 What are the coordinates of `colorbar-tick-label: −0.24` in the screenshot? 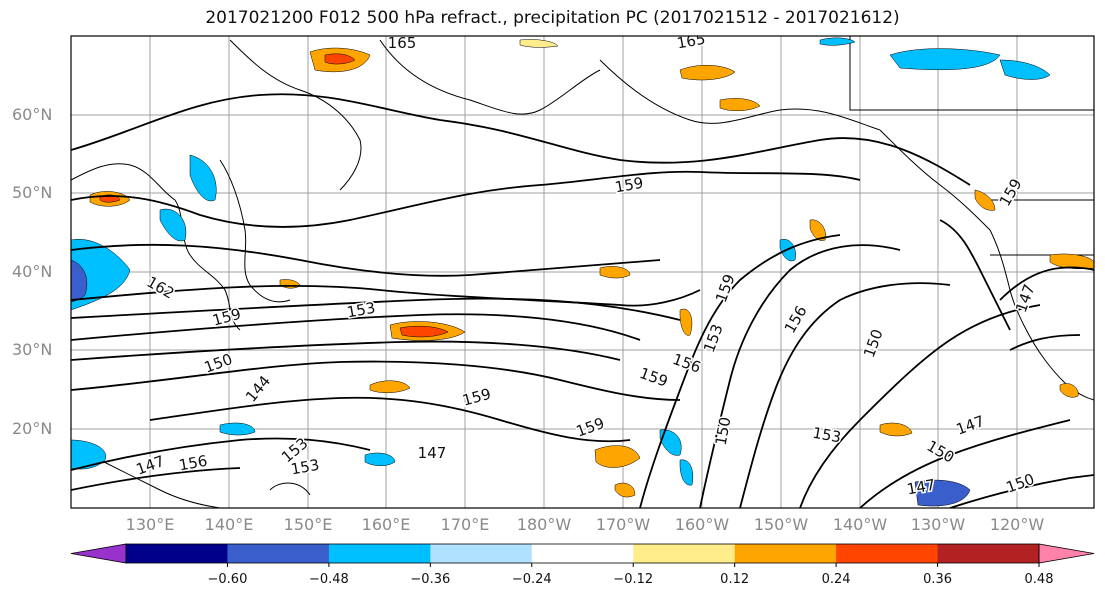 It's located at (531, 579).